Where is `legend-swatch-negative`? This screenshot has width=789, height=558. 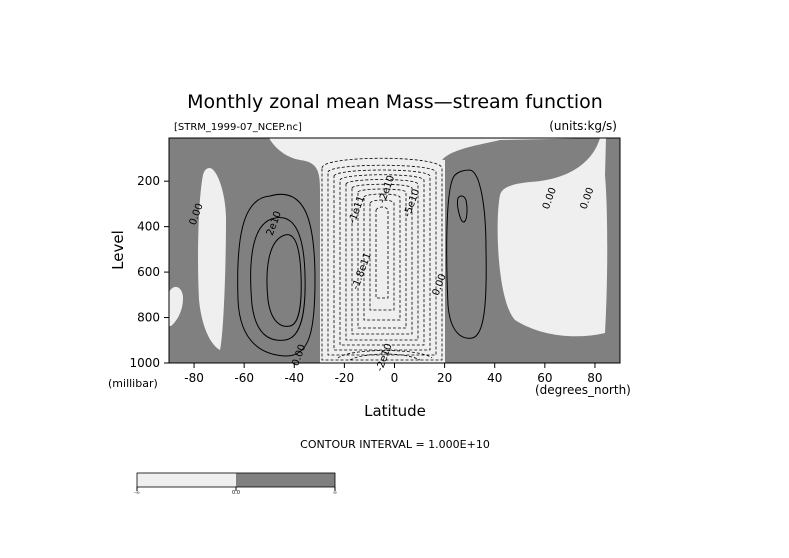
legend-swatch-negative is located at coordinates (186, 480).